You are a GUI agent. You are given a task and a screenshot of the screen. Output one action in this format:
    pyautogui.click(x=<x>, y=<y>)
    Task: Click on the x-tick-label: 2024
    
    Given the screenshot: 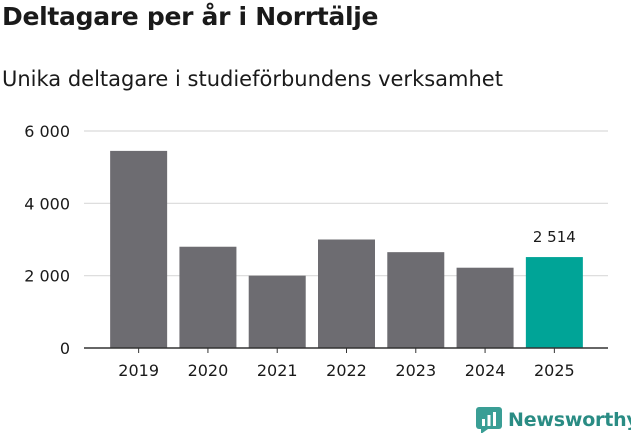 What is the action you would take?
    pyautogui.click(x=485, y=370)
    